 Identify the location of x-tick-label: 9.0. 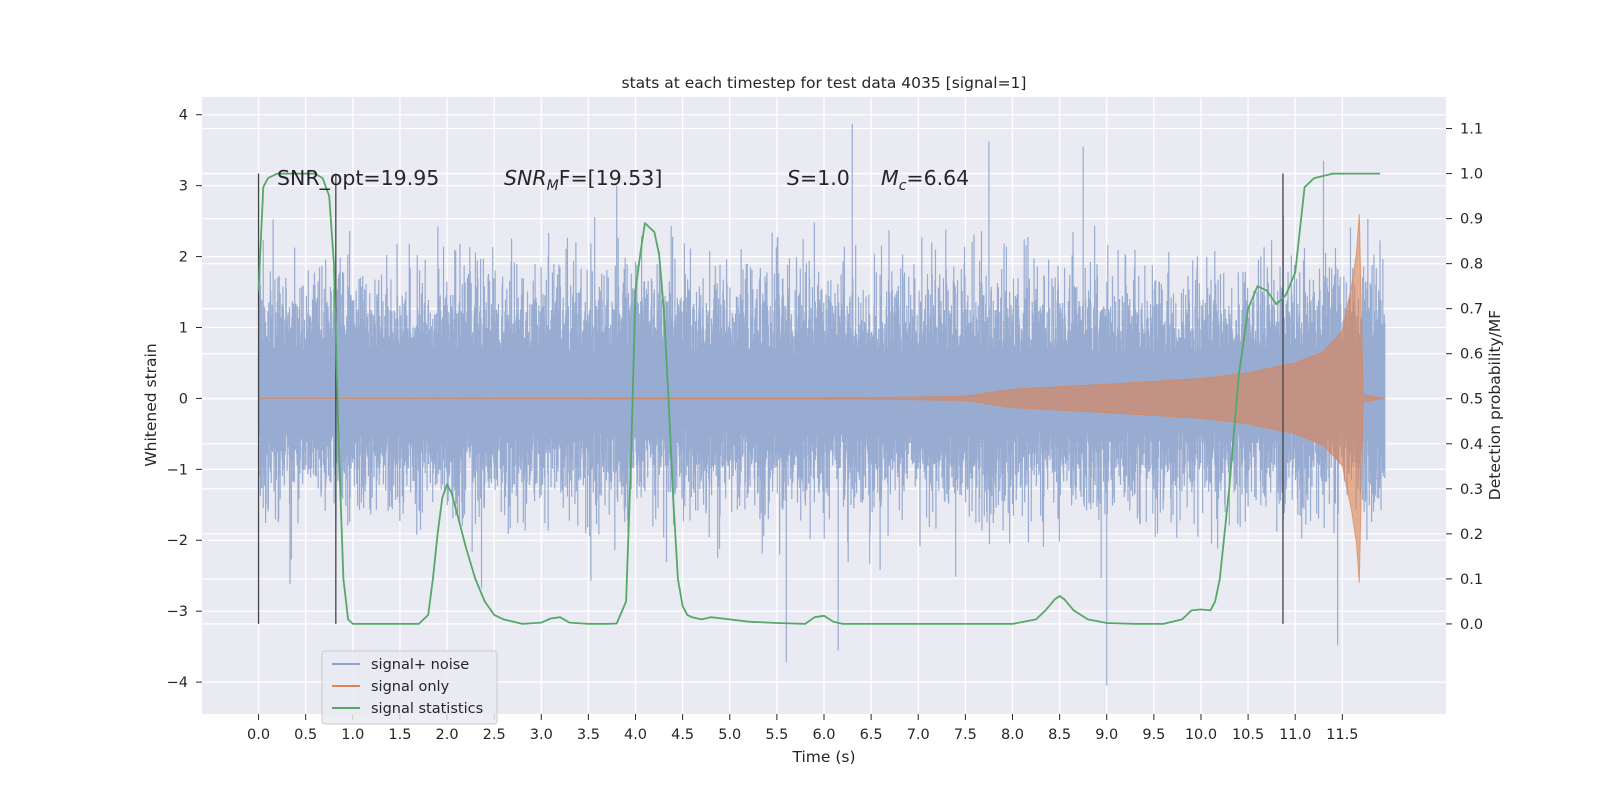
(1106, 735).